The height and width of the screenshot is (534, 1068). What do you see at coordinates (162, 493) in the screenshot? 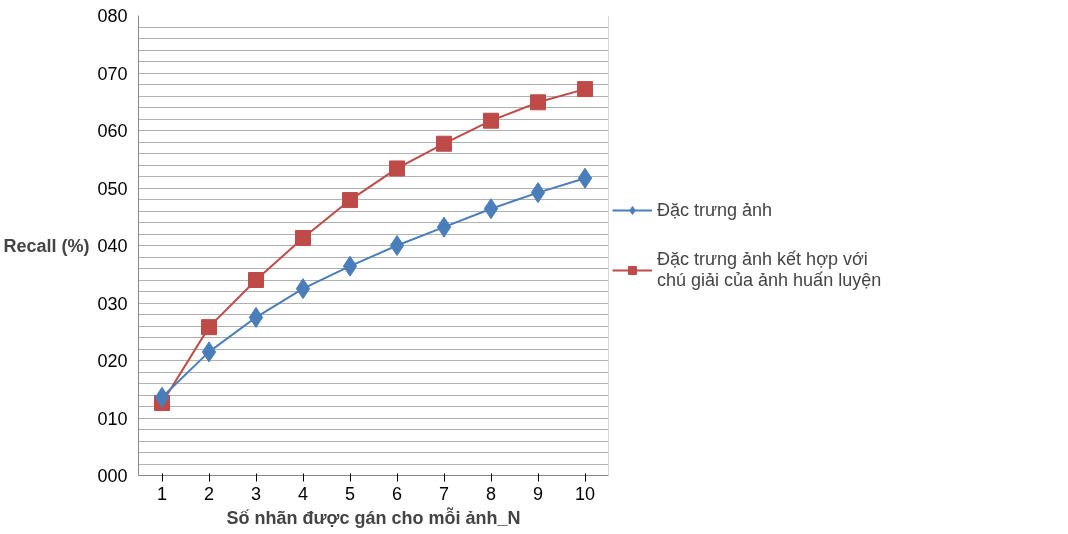
I see `x-tick-label: 1` at bounding box center [162, 493].